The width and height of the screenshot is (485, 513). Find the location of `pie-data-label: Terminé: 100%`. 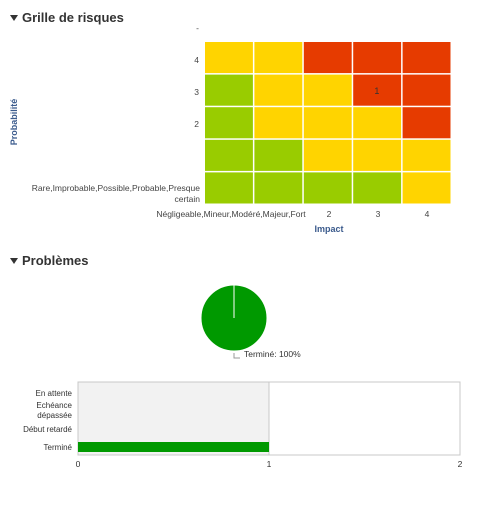

pie-data-label: Terminé: 100% is located at coordinates (272, 354).